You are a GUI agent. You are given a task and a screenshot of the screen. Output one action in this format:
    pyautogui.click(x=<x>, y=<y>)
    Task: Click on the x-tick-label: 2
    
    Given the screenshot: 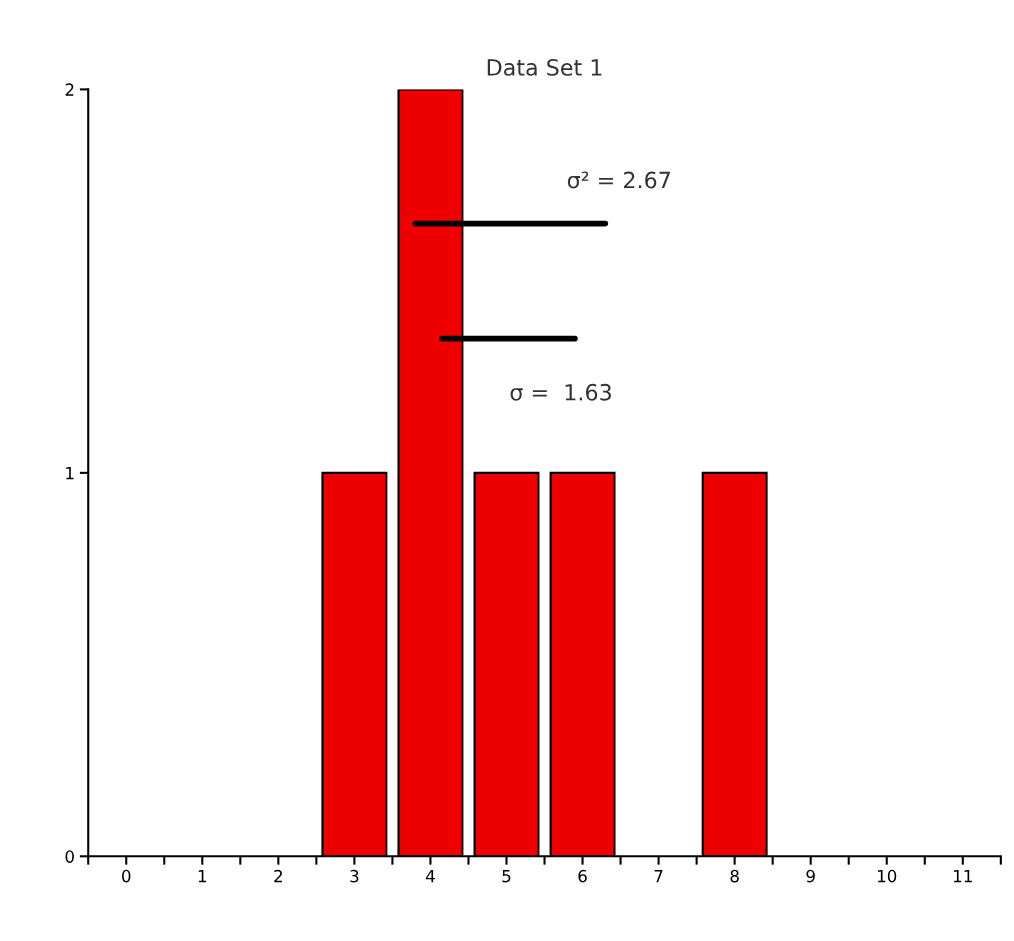 What is the action you would take?
    pyautogui.click(x=278, y=876)
    